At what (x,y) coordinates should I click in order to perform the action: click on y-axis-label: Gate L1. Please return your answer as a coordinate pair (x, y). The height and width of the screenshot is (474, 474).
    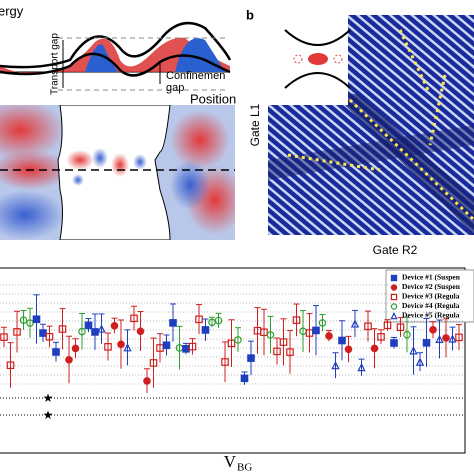
    Looking at the image, I should click on (255, 124).